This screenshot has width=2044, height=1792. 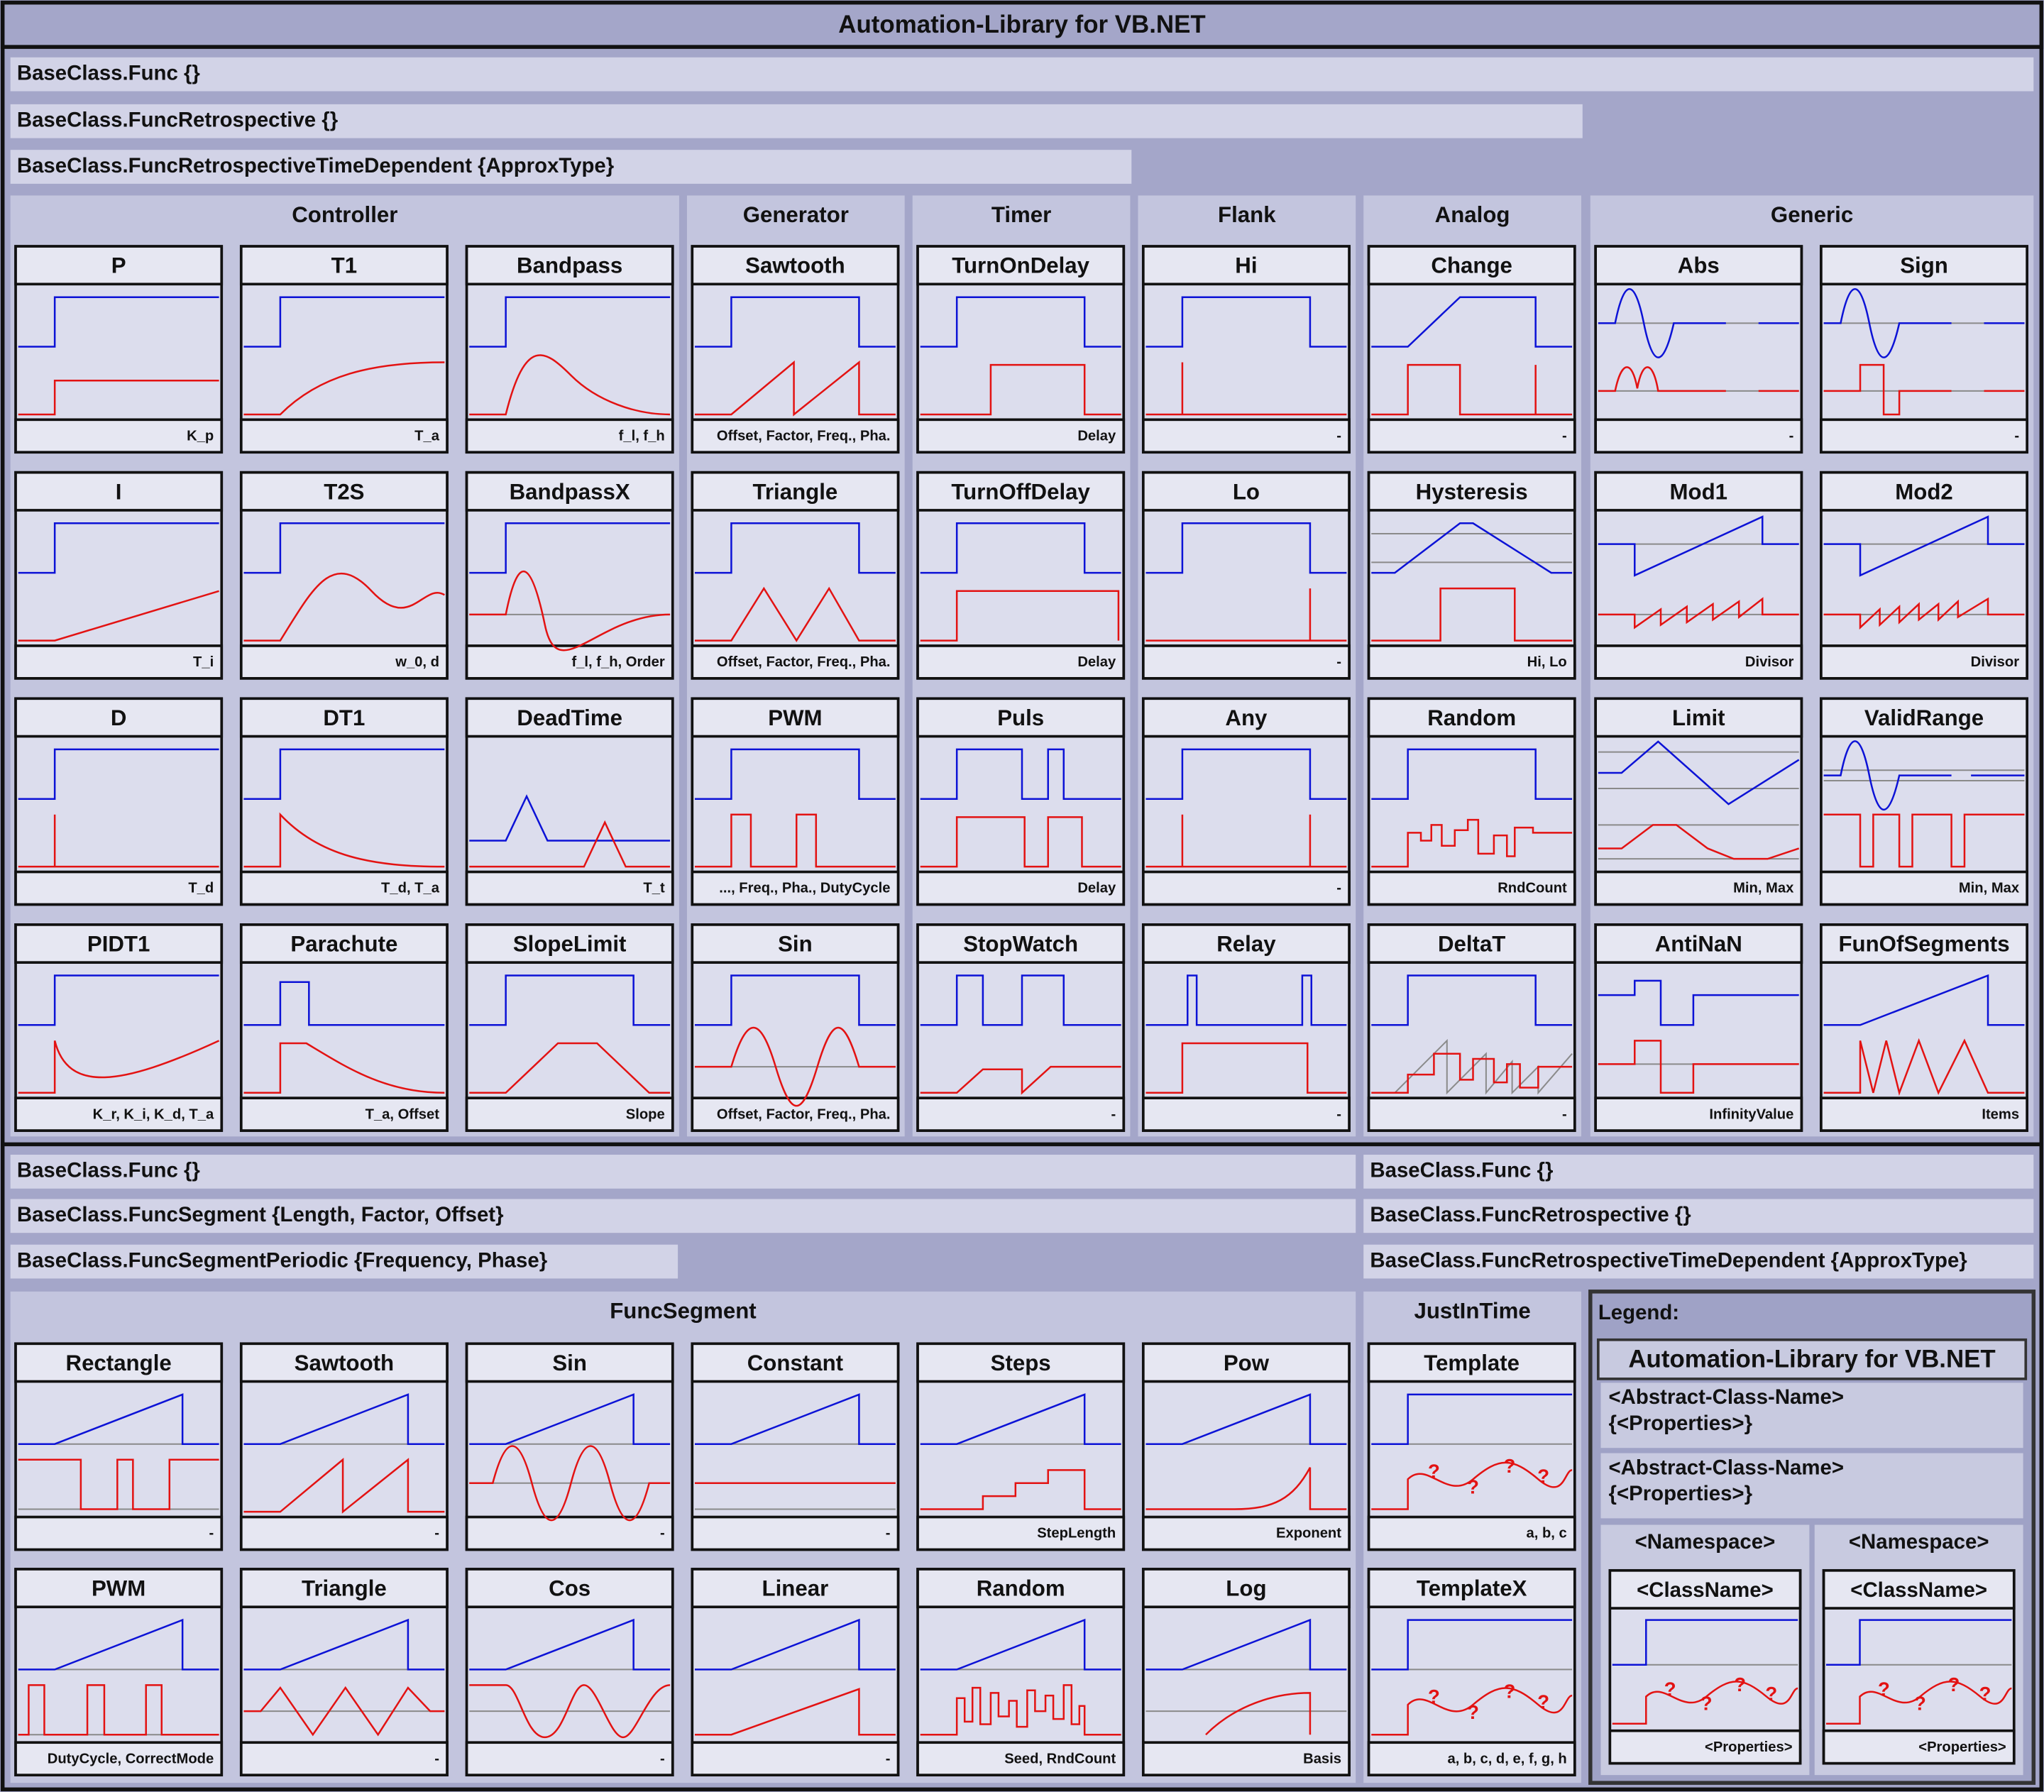 What do you see at coordinates (804, 662) in the screenshot?
I see `card-params: Offset, Factor, Freq., Pha.` at bounding box center [804, 662].